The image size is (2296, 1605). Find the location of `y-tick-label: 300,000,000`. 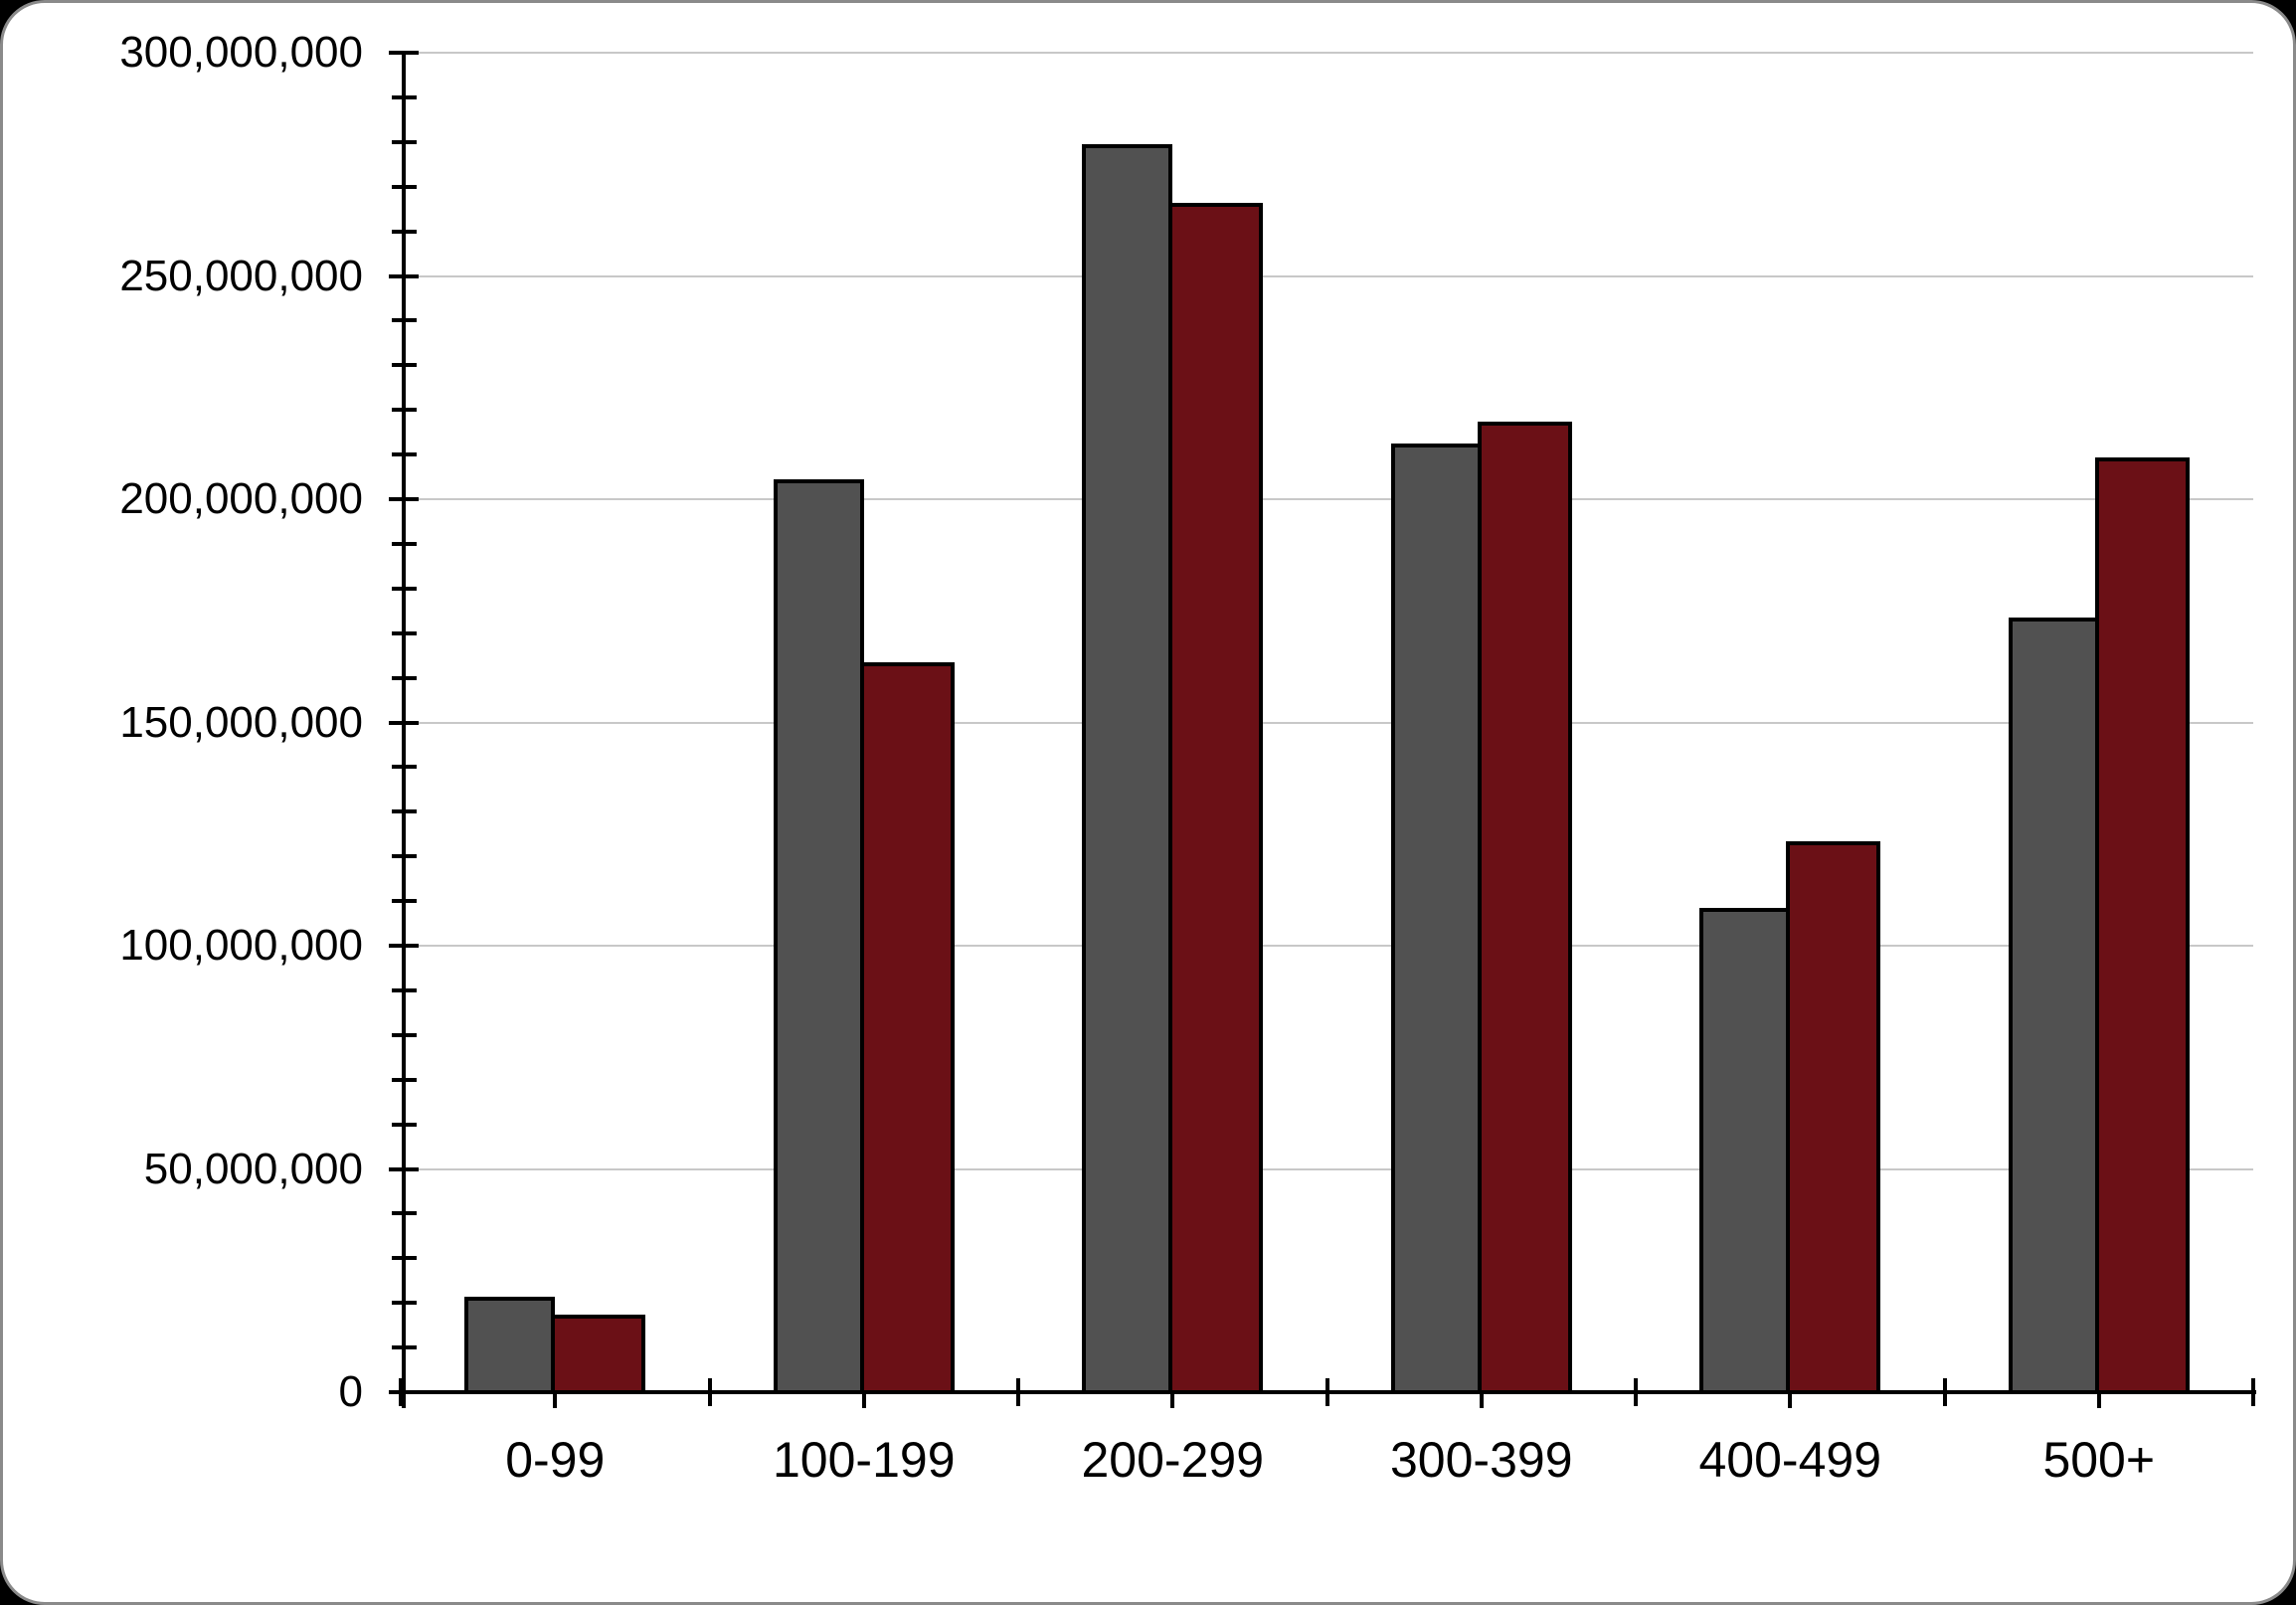

y-tick-label: 300,000,000 is located at coordinates (241, 52).